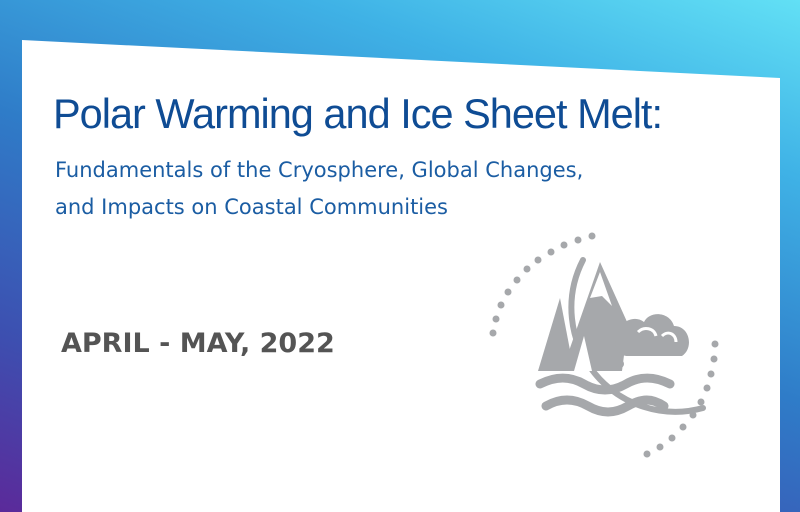 The height and width of the screenshot is (512, 800). What do you see at coordinates (605, 395) in the screenshot?
I see `waves-icon` at bounding box center [605, 395].